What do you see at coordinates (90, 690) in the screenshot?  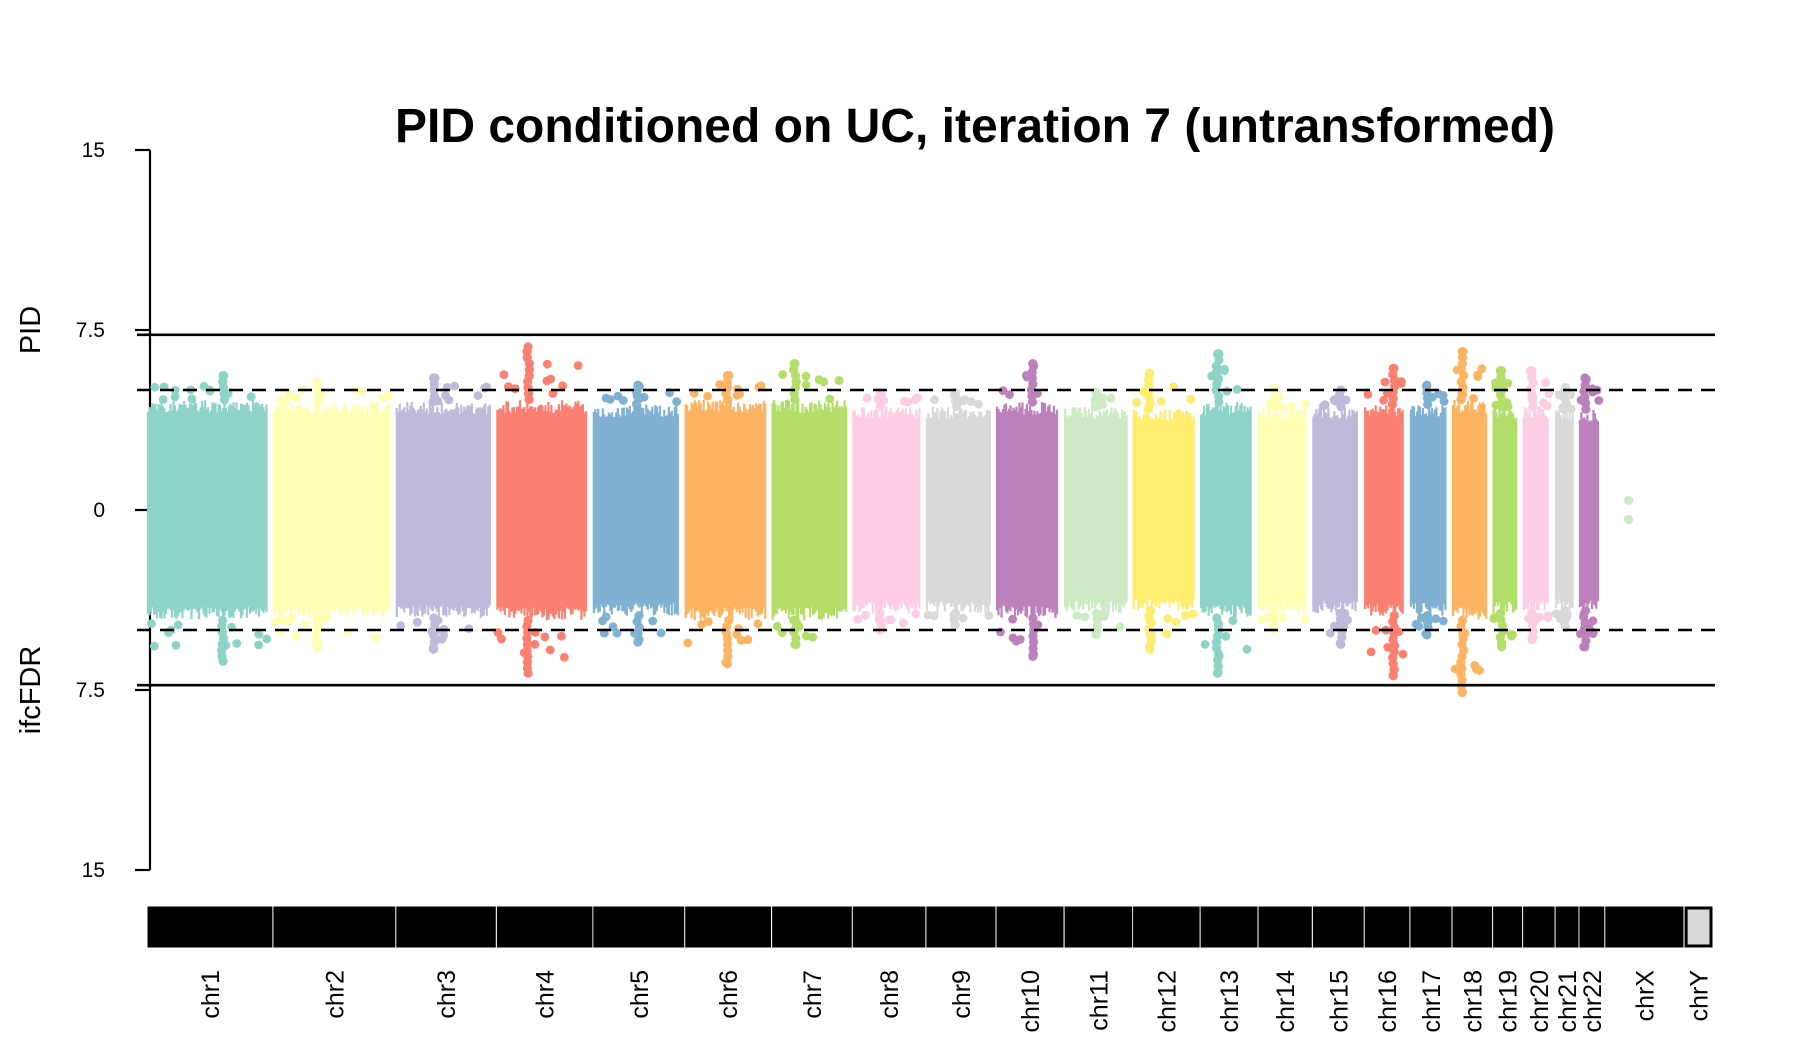 I see `y-tick-label-3: 7.5` at bounding box center [90, 690].